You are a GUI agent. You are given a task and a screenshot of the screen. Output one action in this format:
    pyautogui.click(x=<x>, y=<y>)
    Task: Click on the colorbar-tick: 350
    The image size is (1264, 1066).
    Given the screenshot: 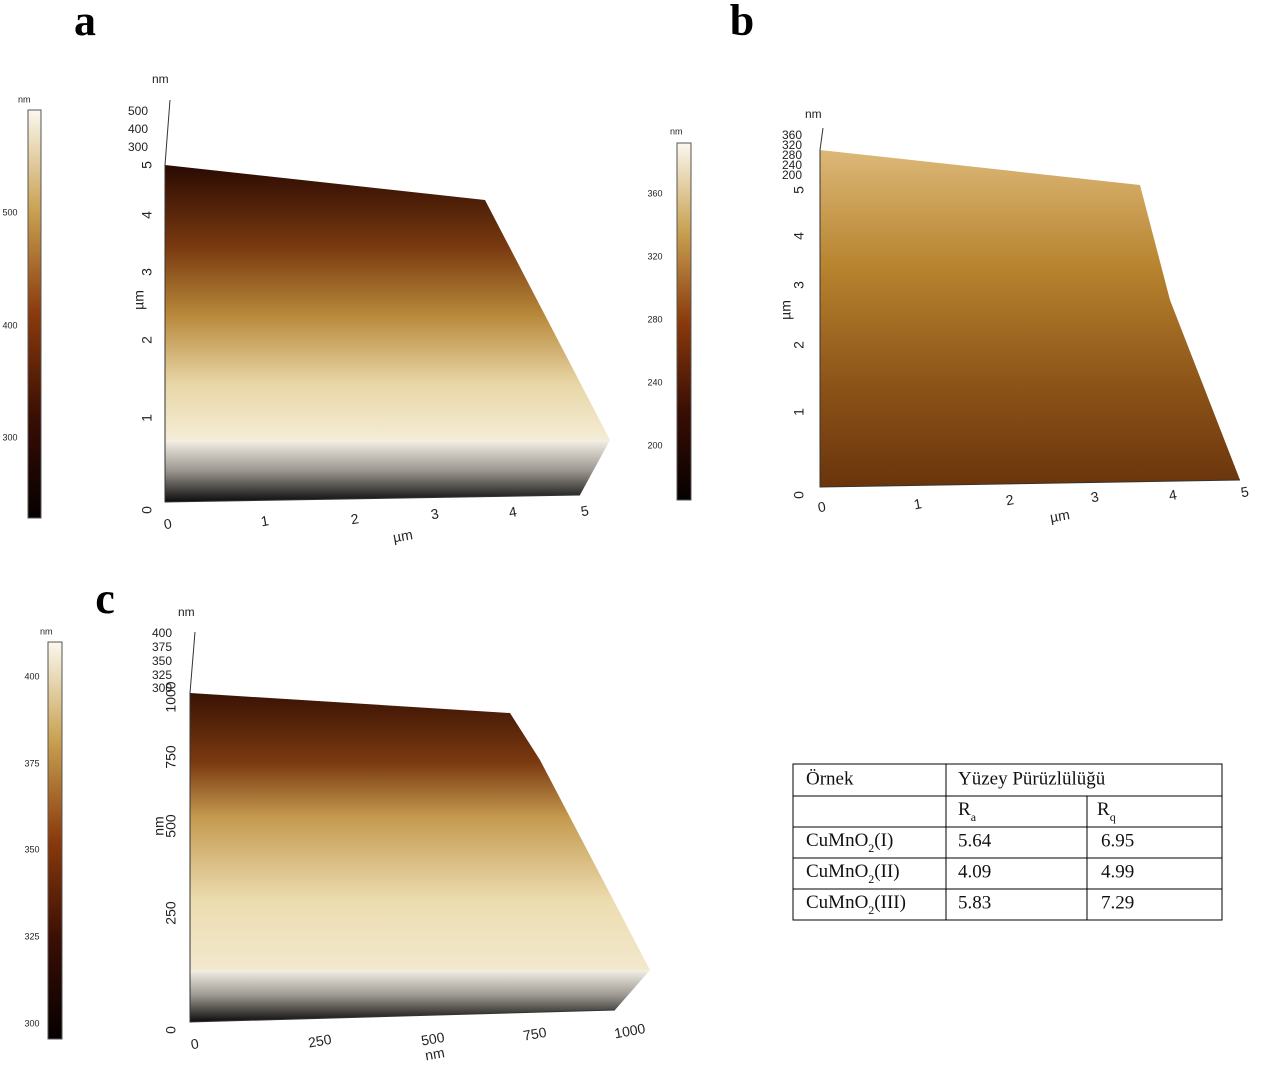 What is the action you would take?
    pyautogui.click(x=31, y=849)
    